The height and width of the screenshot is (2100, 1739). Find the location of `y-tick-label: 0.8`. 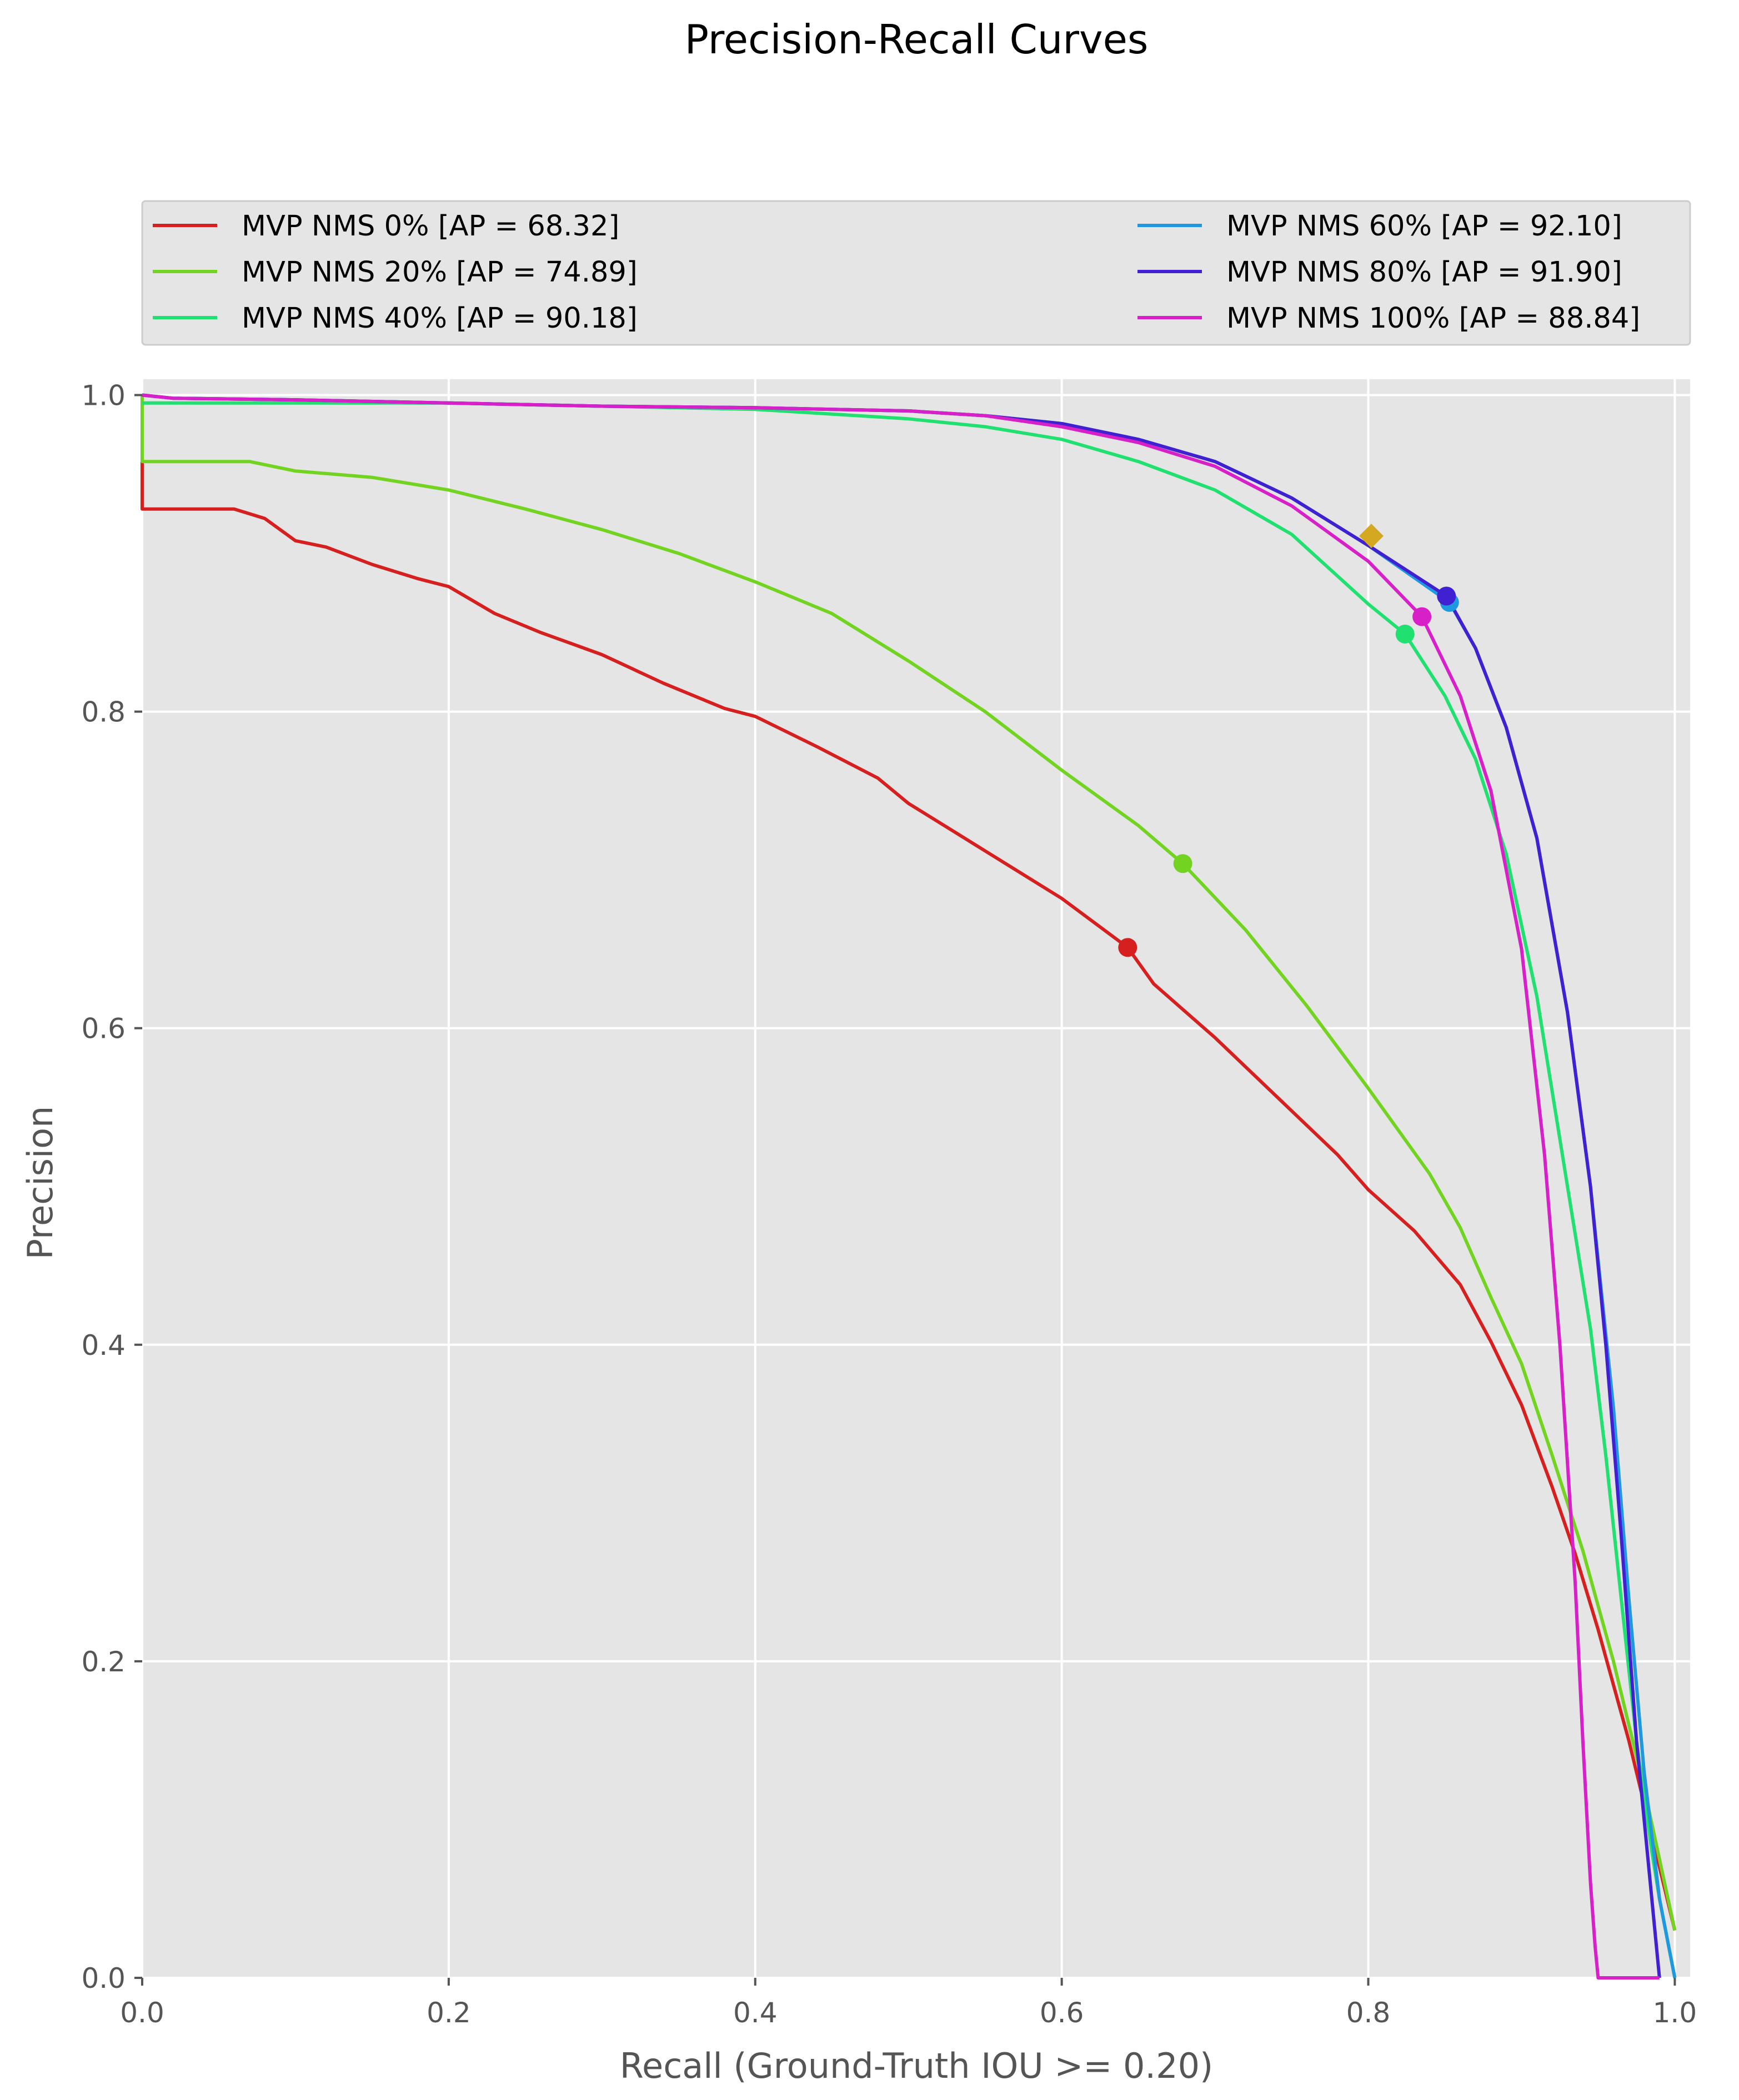

y-tick-label: 0.8 is located at coordinates (104, 712).